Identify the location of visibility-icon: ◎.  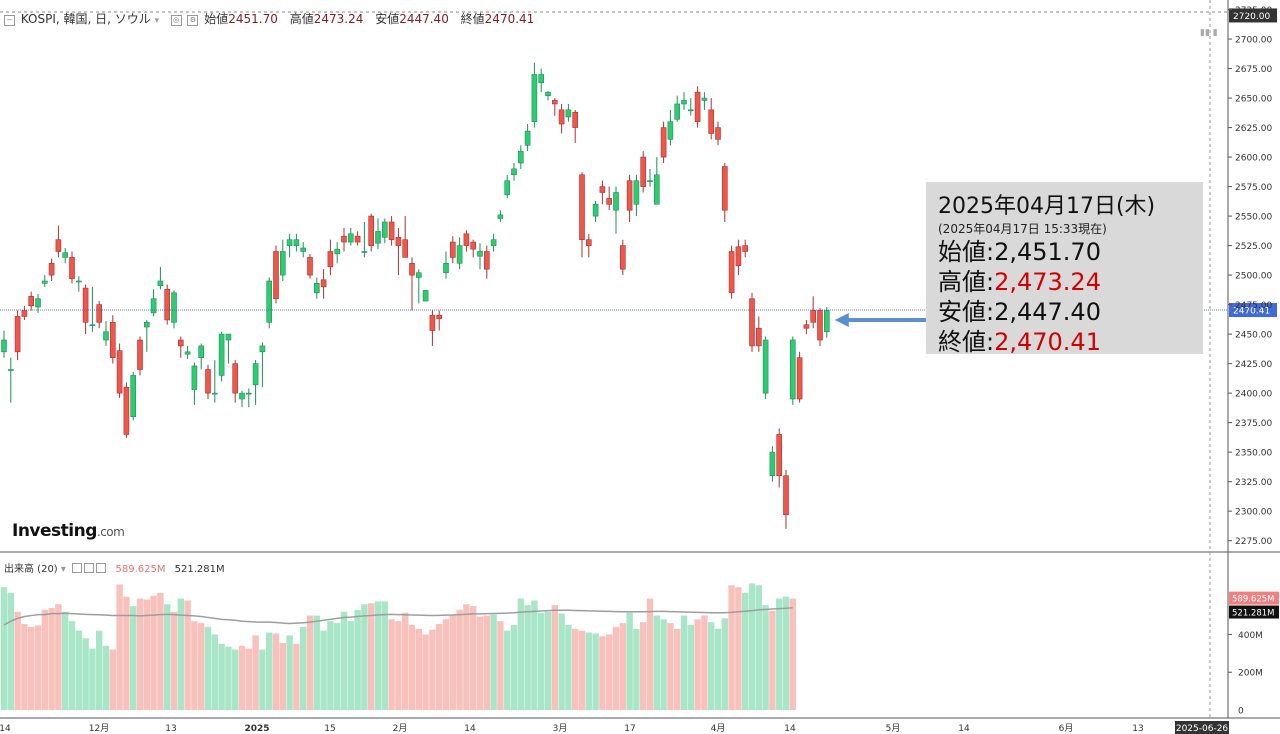
(176, 20).